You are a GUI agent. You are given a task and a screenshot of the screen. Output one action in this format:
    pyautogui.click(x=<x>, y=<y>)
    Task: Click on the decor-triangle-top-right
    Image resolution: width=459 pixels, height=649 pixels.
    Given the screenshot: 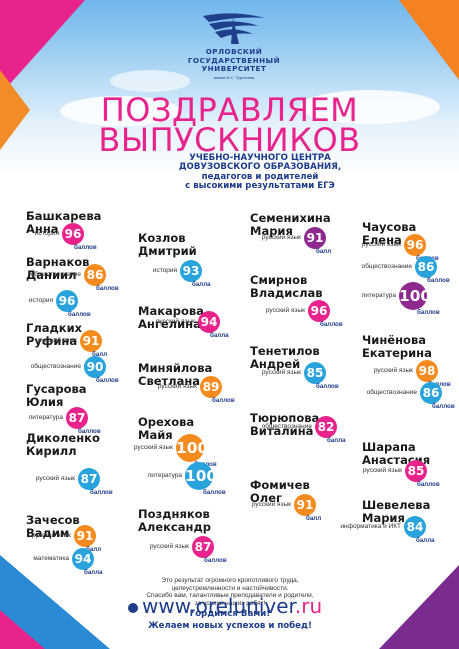 What is the action you would take?
    pyautogui.click(x=429, y=40)
    